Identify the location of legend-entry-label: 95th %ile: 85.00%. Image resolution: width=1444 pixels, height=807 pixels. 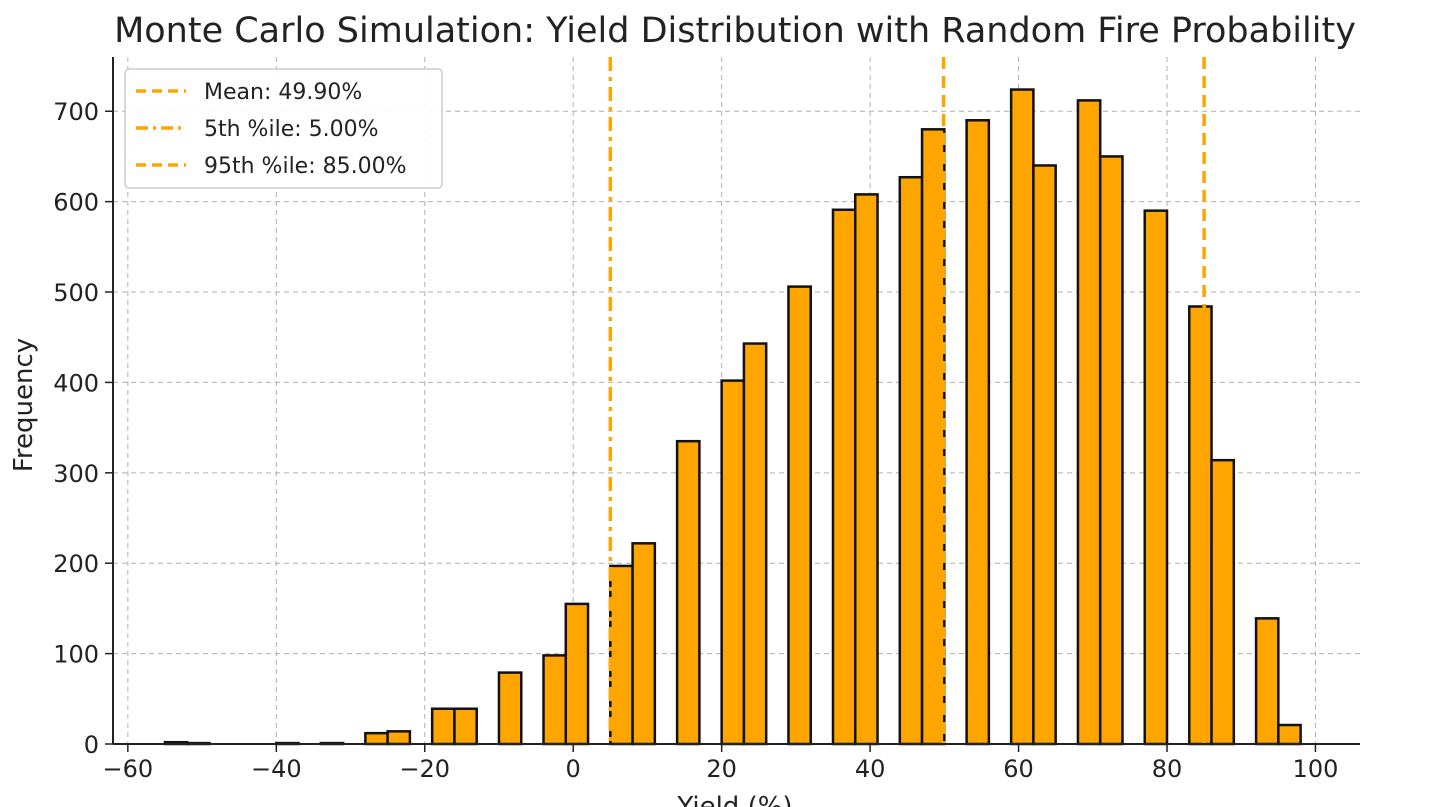
(305, 166).